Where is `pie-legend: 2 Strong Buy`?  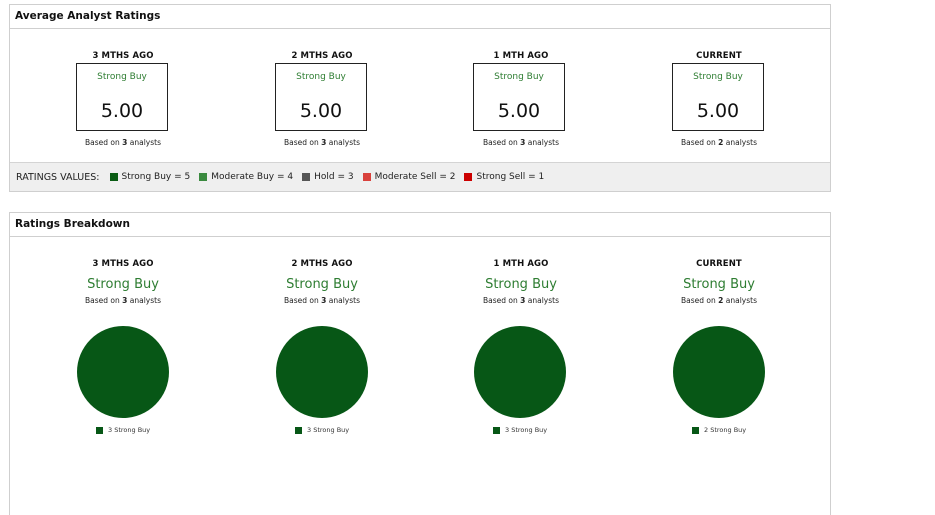 pie-legend: 2 Strong Buy is located at coordinates (719, 430).